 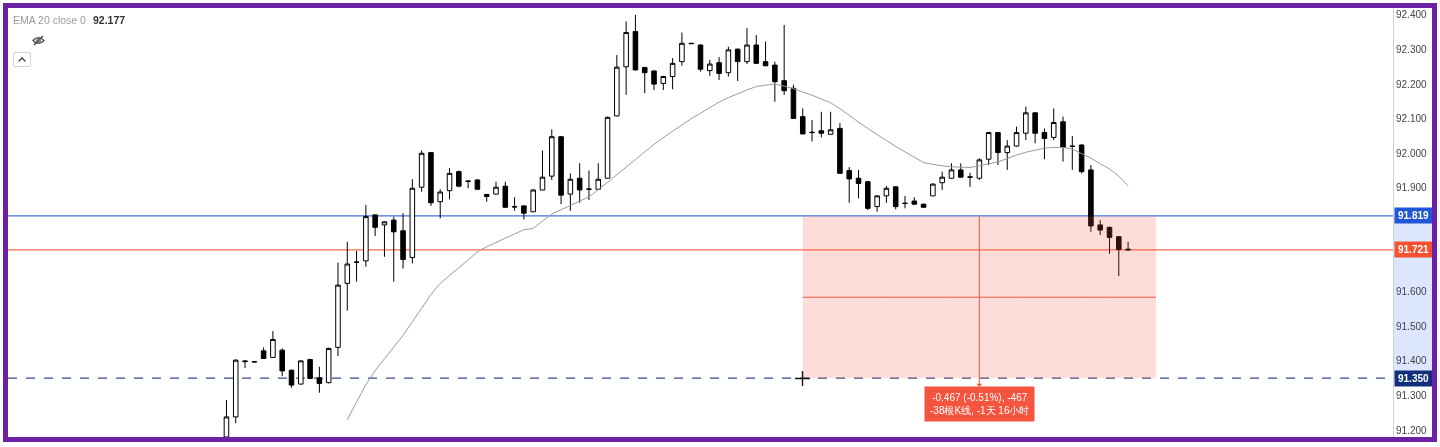 I want to click on y-tick-label: 91.200, so click(x=1412, y=430).